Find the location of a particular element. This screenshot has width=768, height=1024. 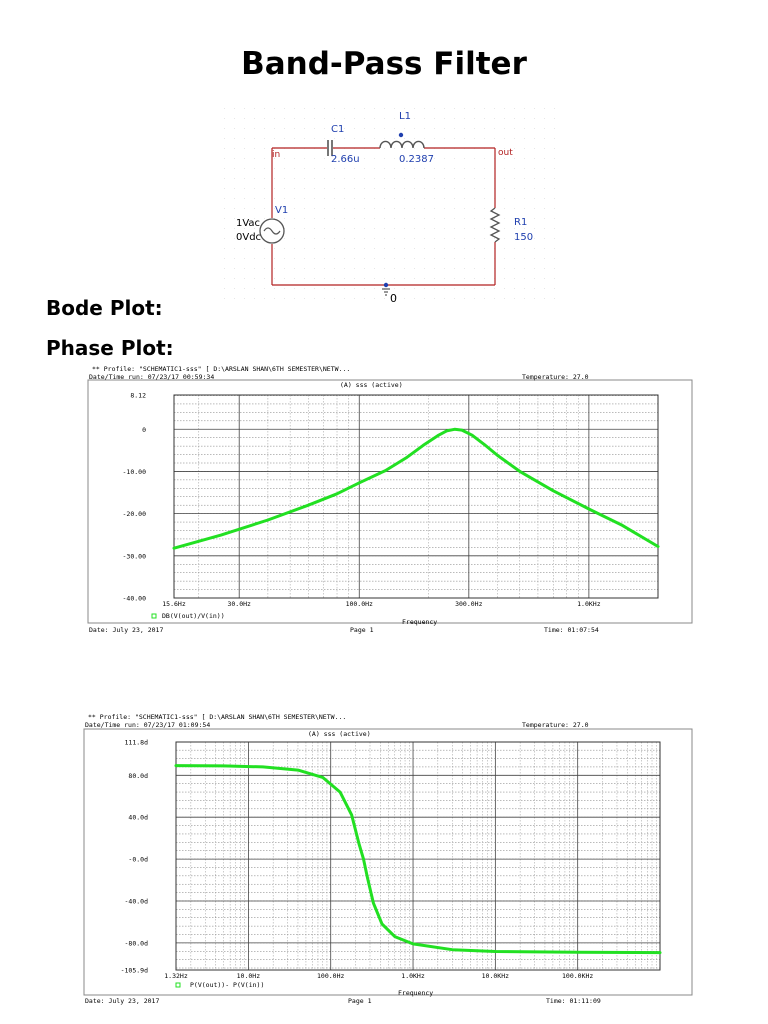

y-tick-label: 40.0d is located at coordinates (138, 818).